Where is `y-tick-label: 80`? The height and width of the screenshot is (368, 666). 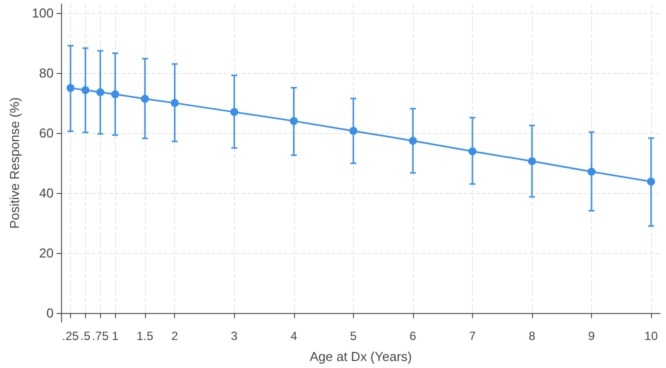
y-tick-label: 80 is located at coordinates (46, 73).